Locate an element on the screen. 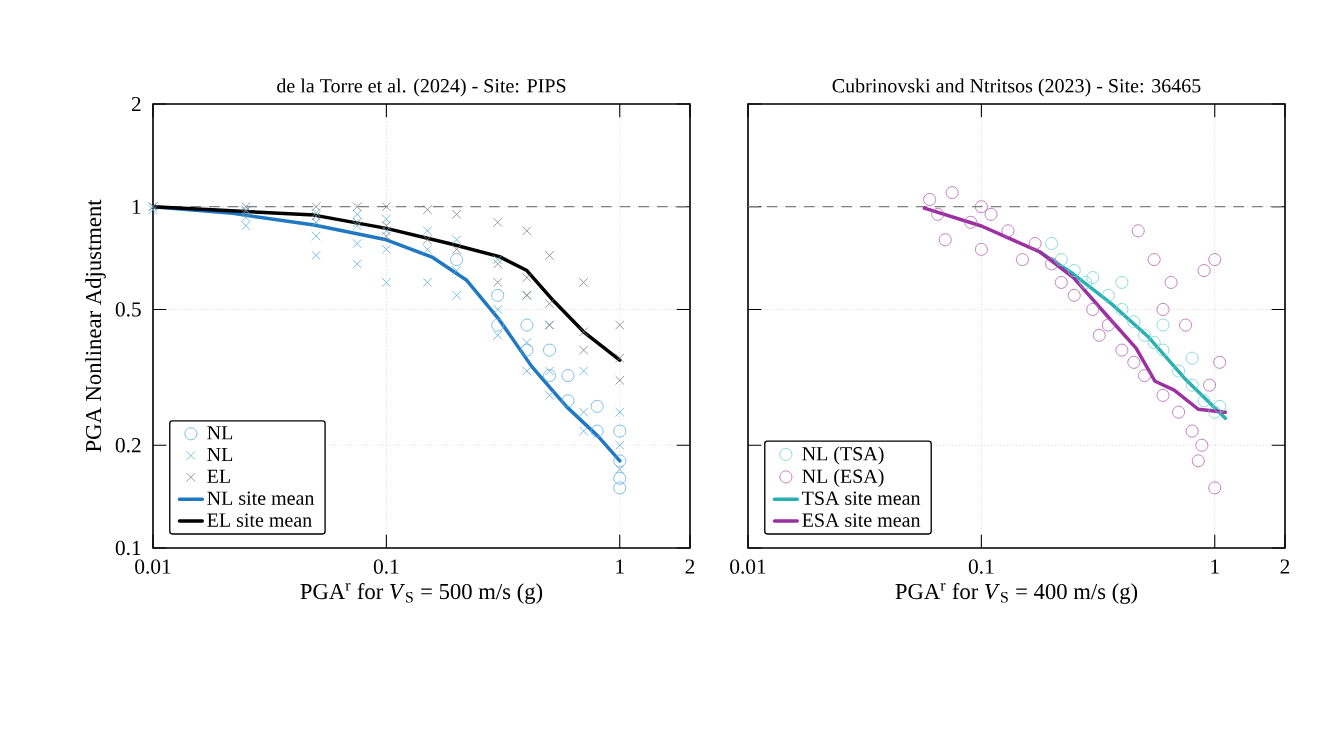 Image resolution: width=1325 pixels, height=731 pixels. x-axis-title: PGA$^{r}$ for V$_{S}$ = 400 m/s (g) is located at coordinates (1016, 593).